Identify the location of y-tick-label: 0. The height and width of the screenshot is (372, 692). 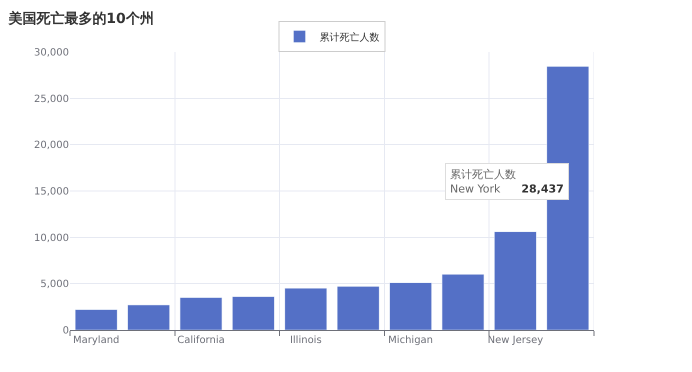
(65, 331).